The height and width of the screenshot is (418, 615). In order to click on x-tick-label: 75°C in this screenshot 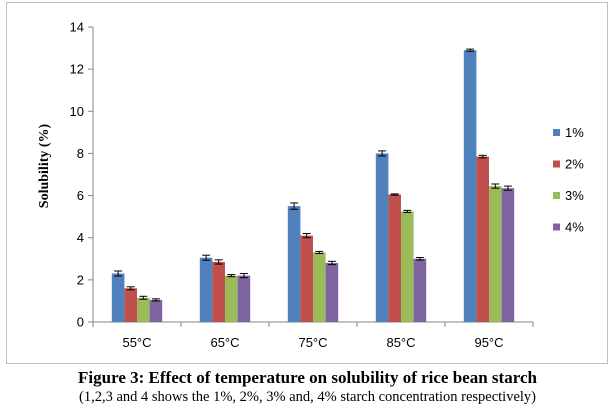, I will do `click(312, 342)`.